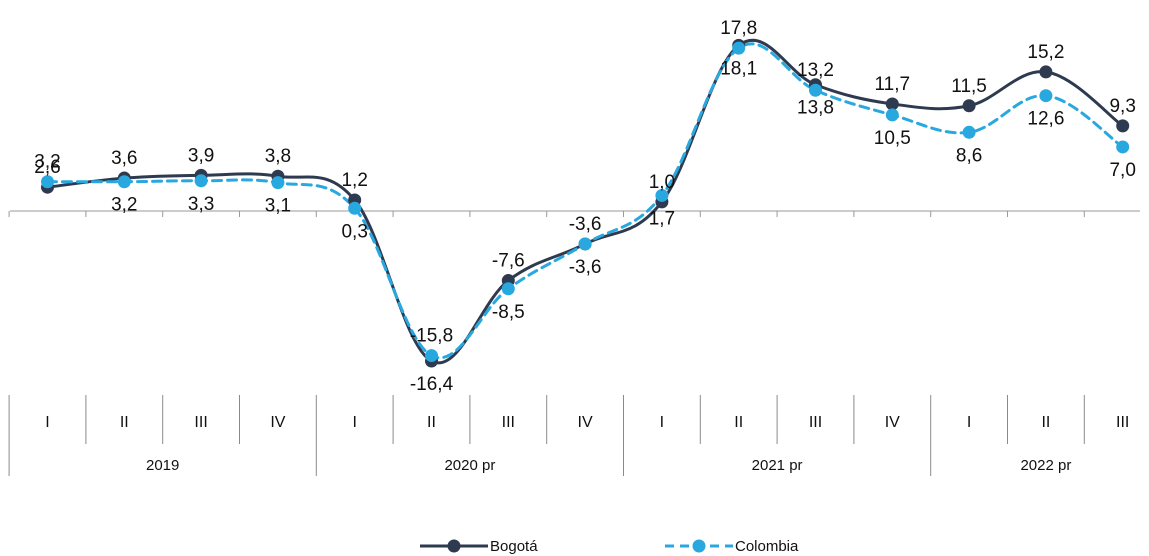 This screenshot has width=1149, height=556. Describe the element at coordinates (47, 167) in the screenshot. I see `data-label-bogota: 2,6` at that location.